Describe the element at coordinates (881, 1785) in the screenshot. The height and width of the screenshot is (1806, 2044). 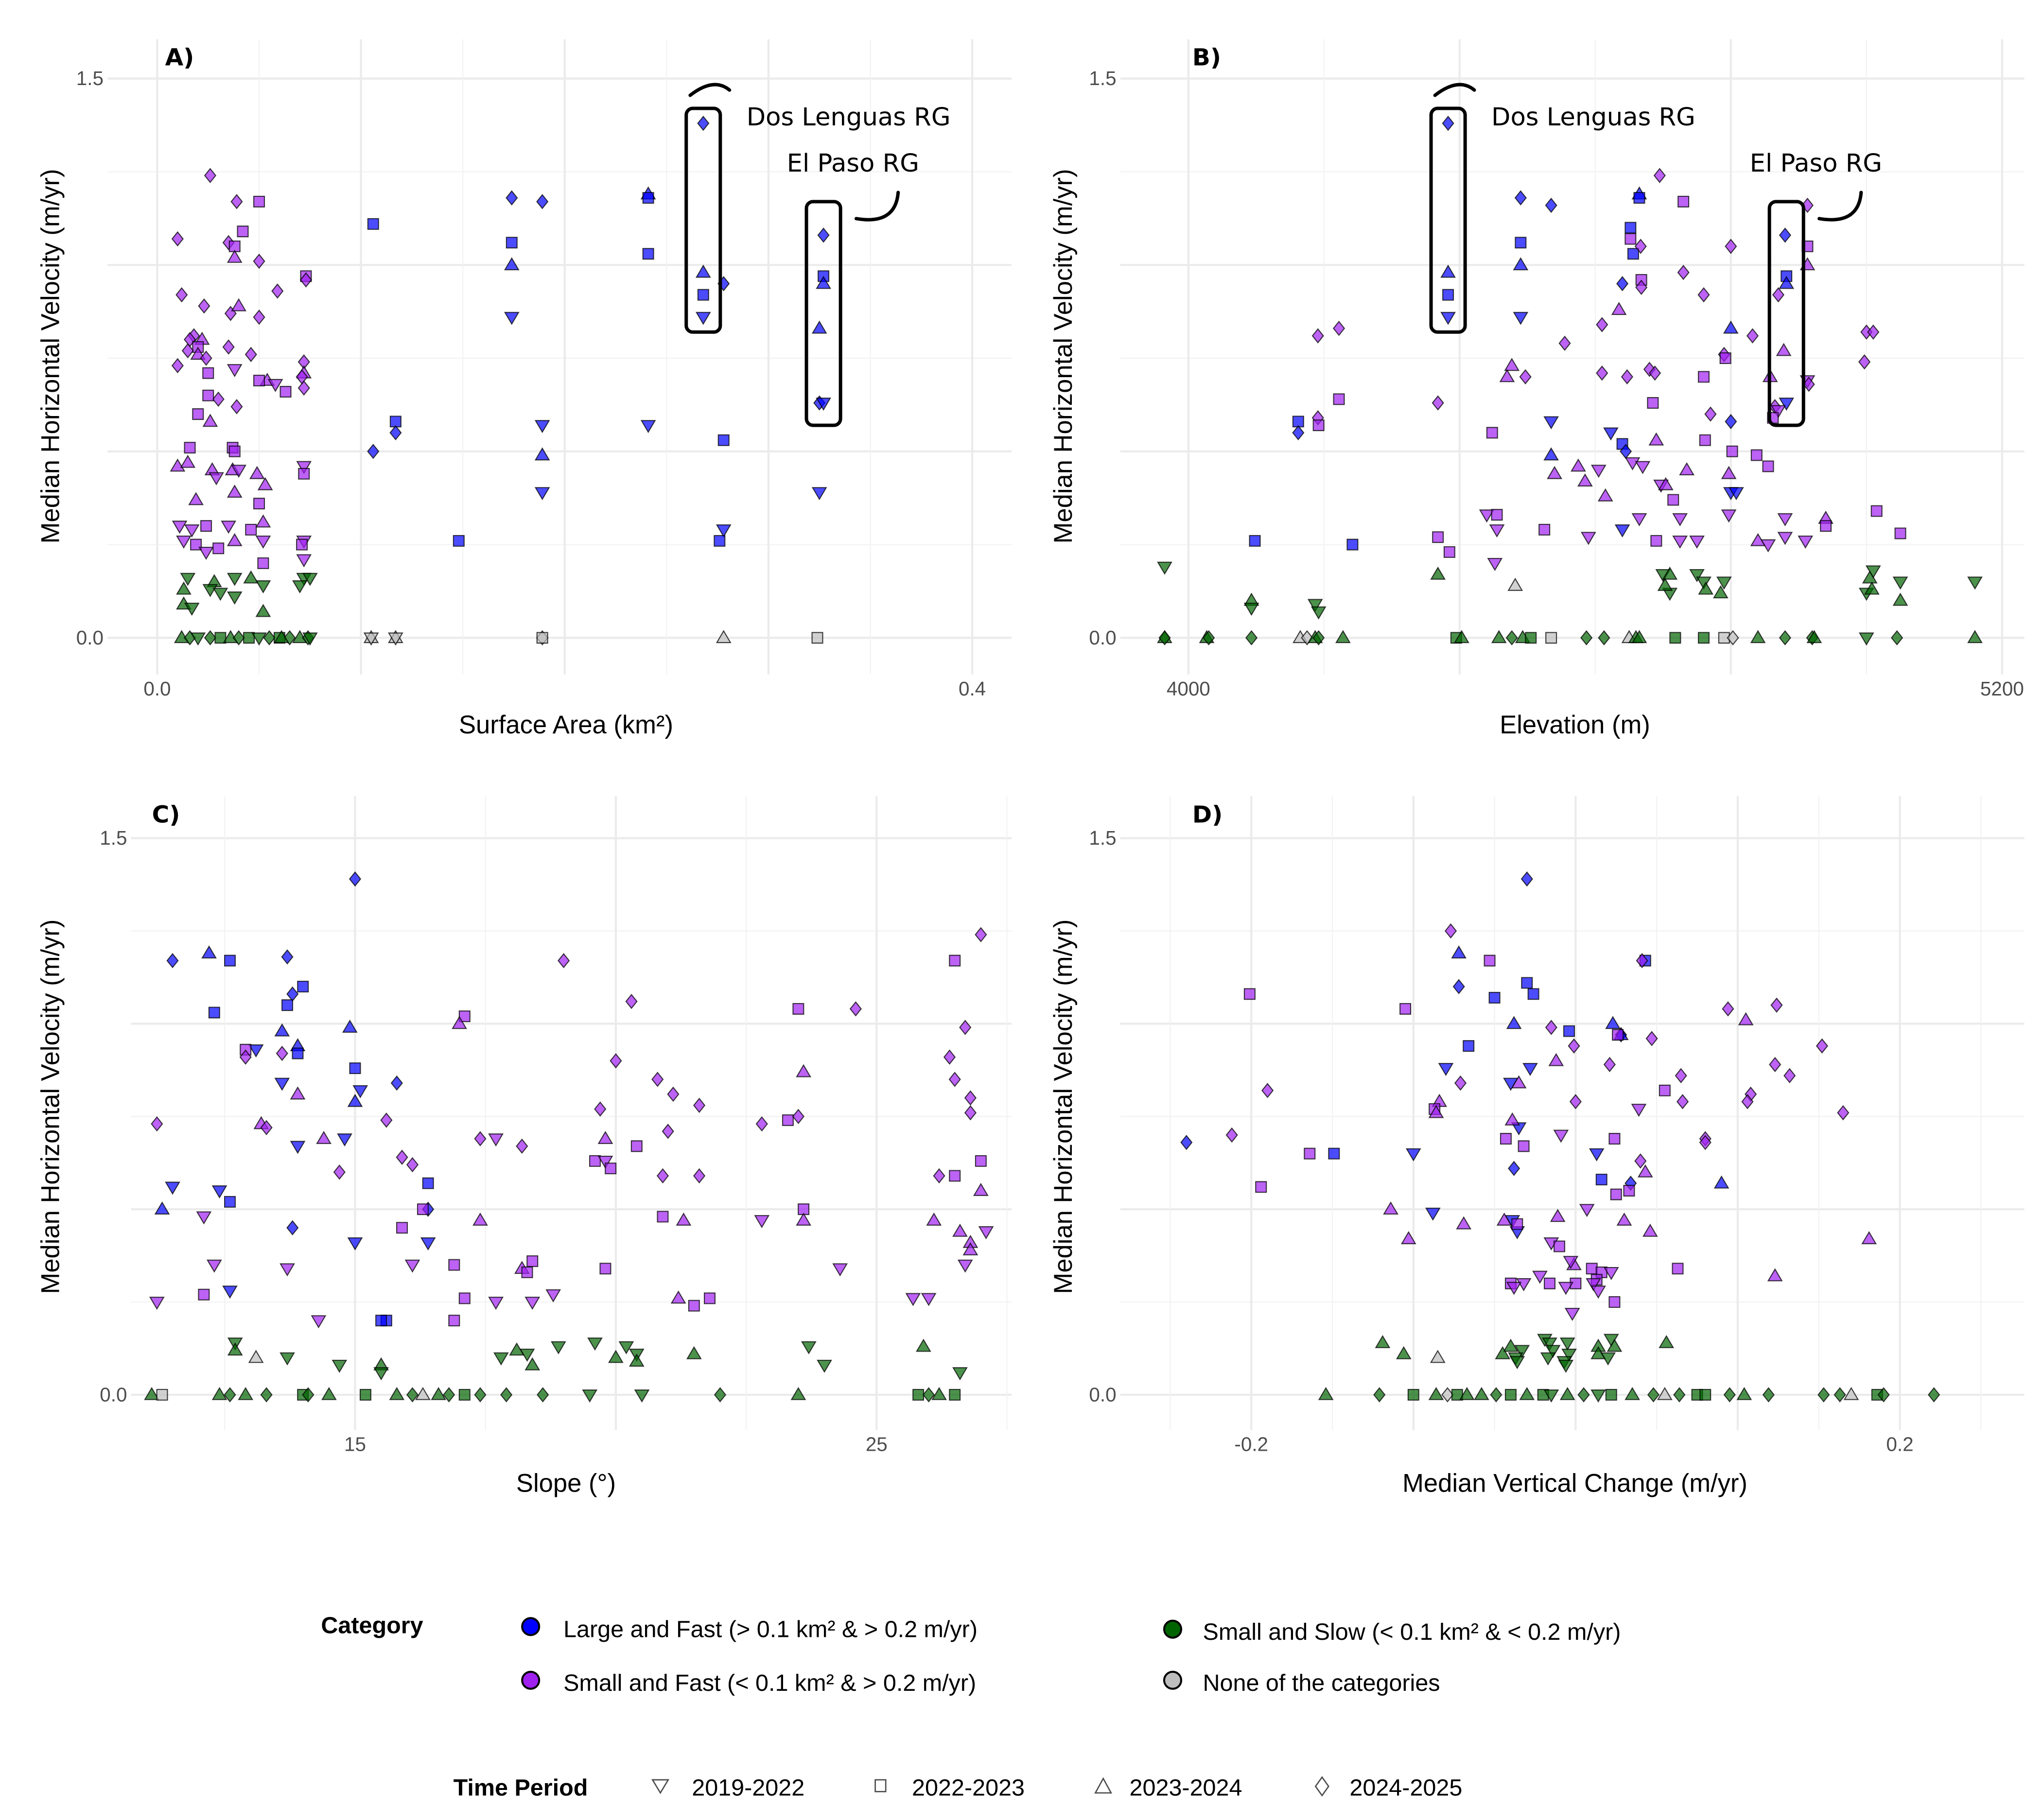
I see `square-icon` at that location.